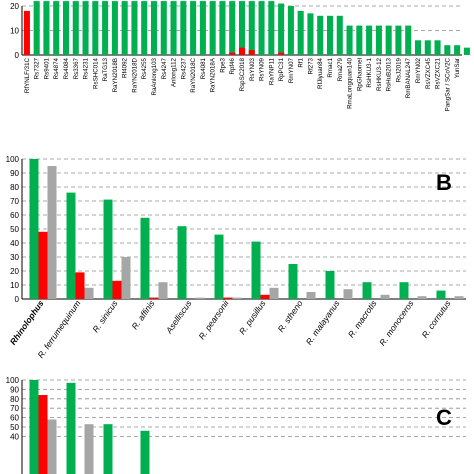 Image resolution: width=474 pixels, height=474 pixels. What do you see at coordinates (27, 322) in the screenshot?
I see `category-label: Rhinolophus` at bounding box center [27, 322].